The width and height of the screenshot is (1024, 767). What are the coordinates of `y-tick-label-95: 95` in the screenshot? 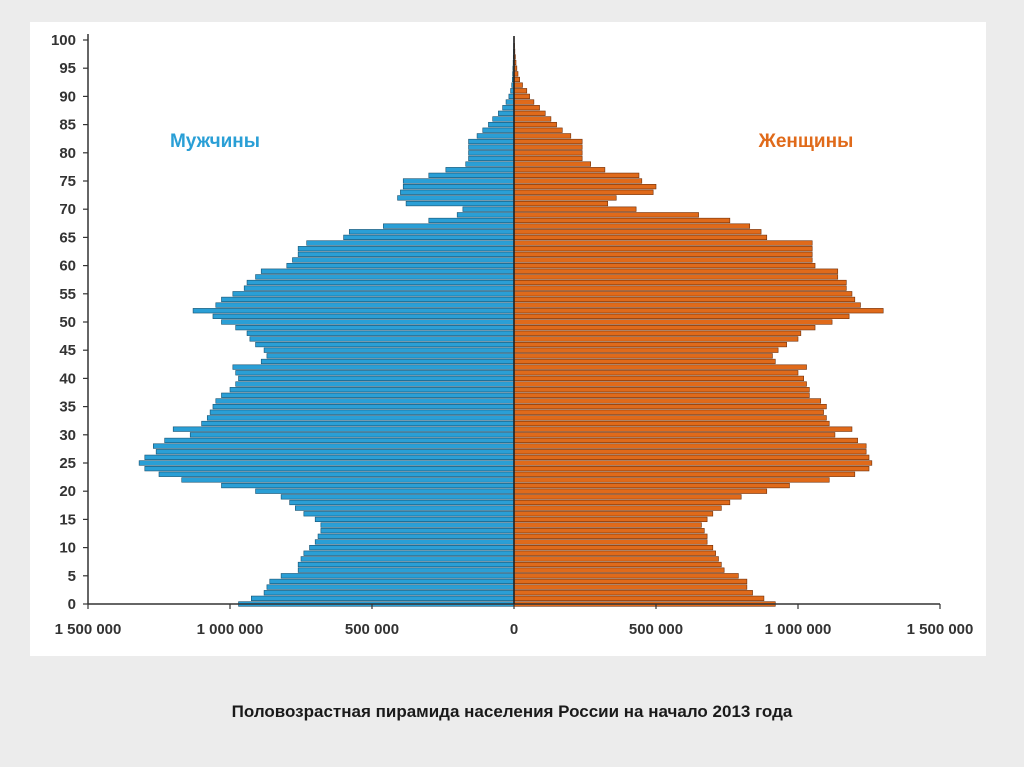 It's located at (67, 68).